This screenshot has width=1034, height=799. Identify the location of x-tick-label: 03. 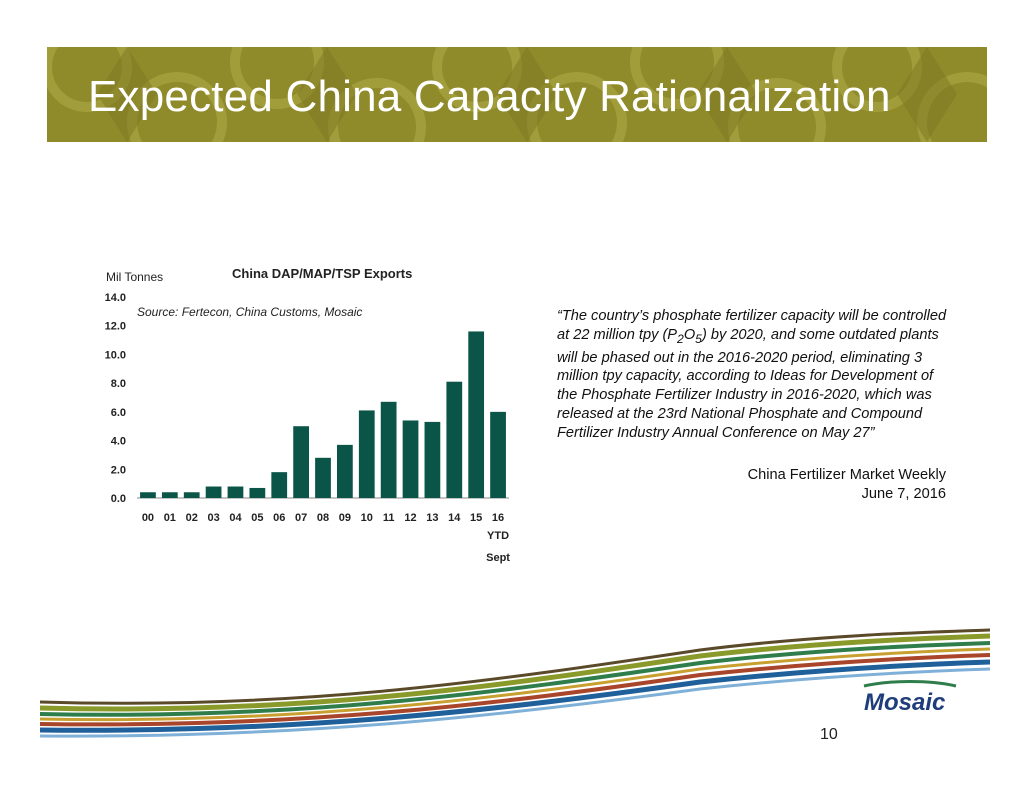
(213, 518).